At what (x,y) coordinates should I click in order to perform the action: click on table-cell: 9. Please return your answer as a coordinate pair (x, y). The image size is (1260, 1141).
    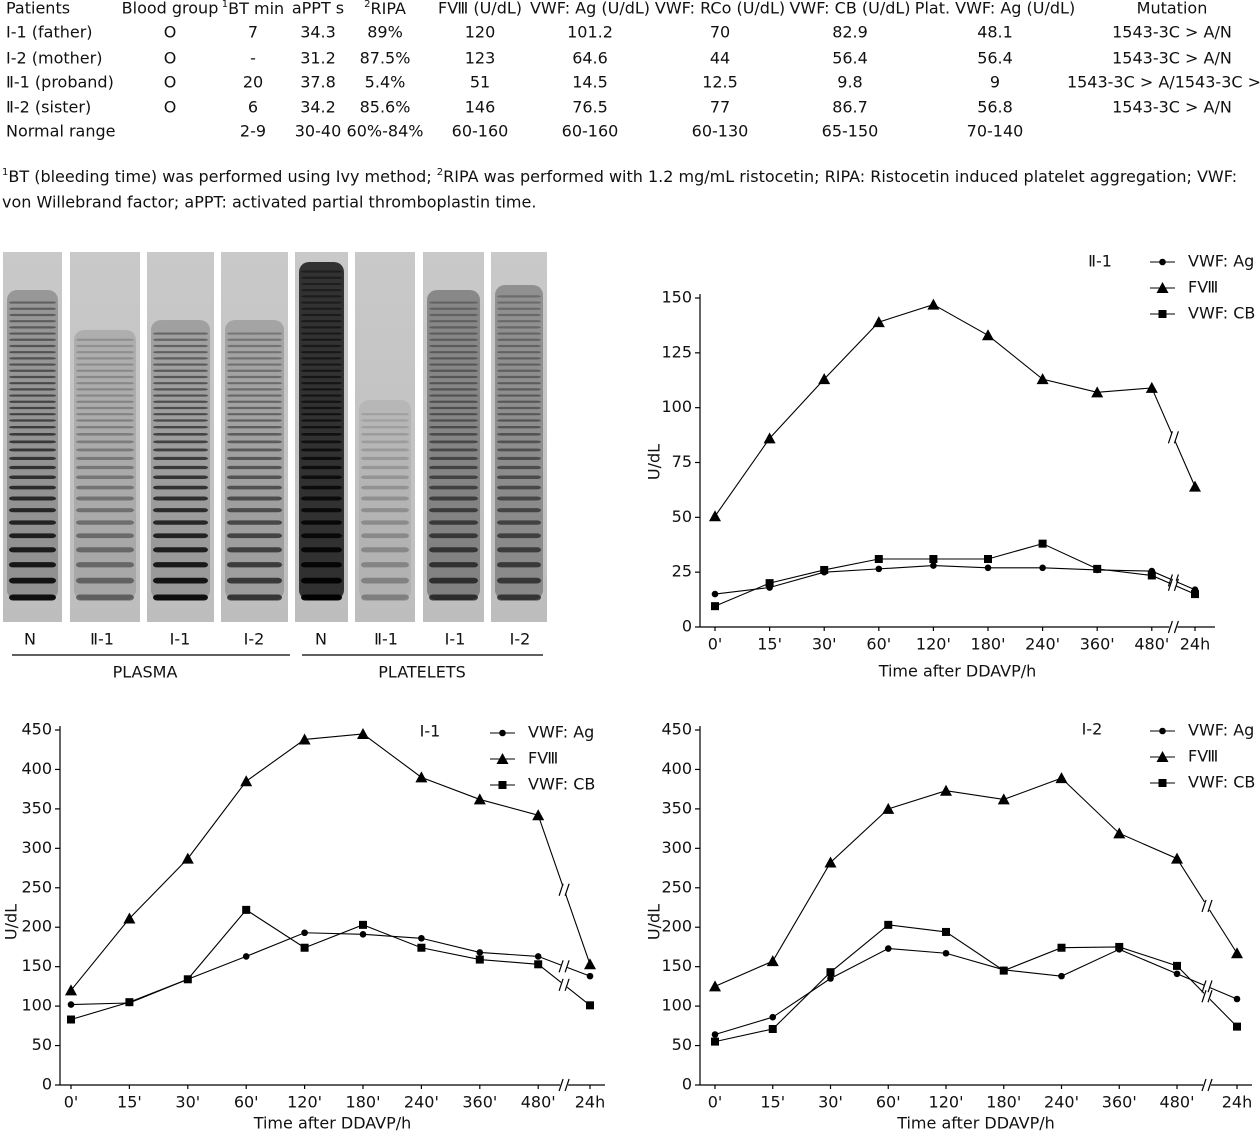
    Looking at the image, I should click on (995, 82).